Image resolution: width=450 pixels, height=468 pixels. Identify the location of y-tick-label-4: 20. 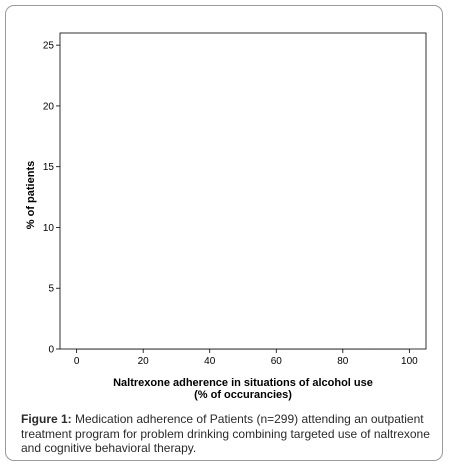
(49, 106).